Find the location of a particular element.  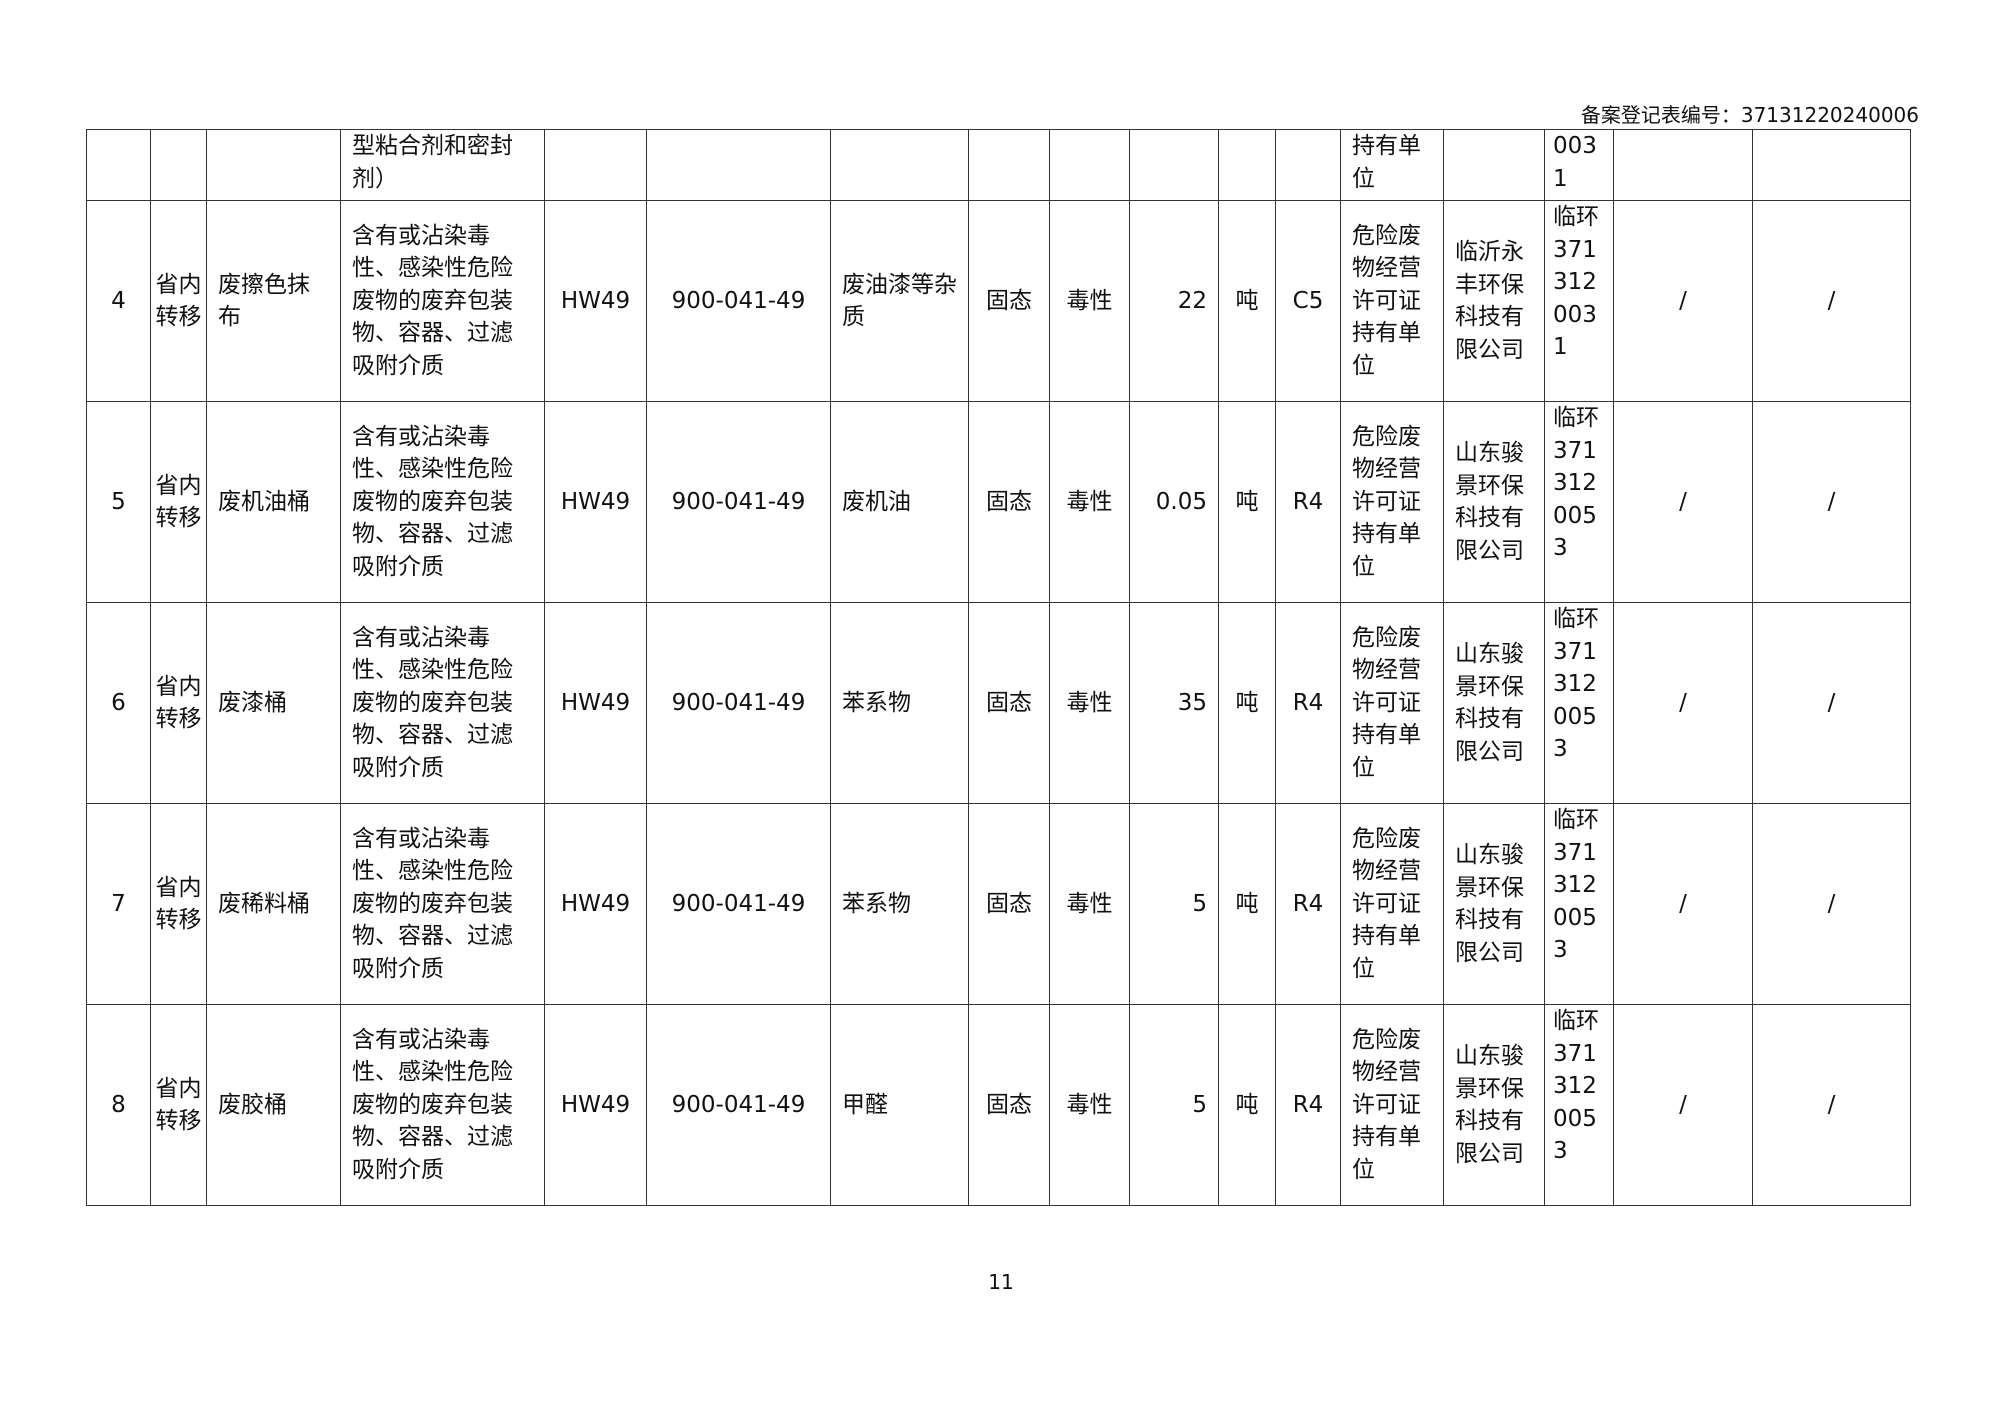

cell-no: 6 is located at coordinates (118, 703).